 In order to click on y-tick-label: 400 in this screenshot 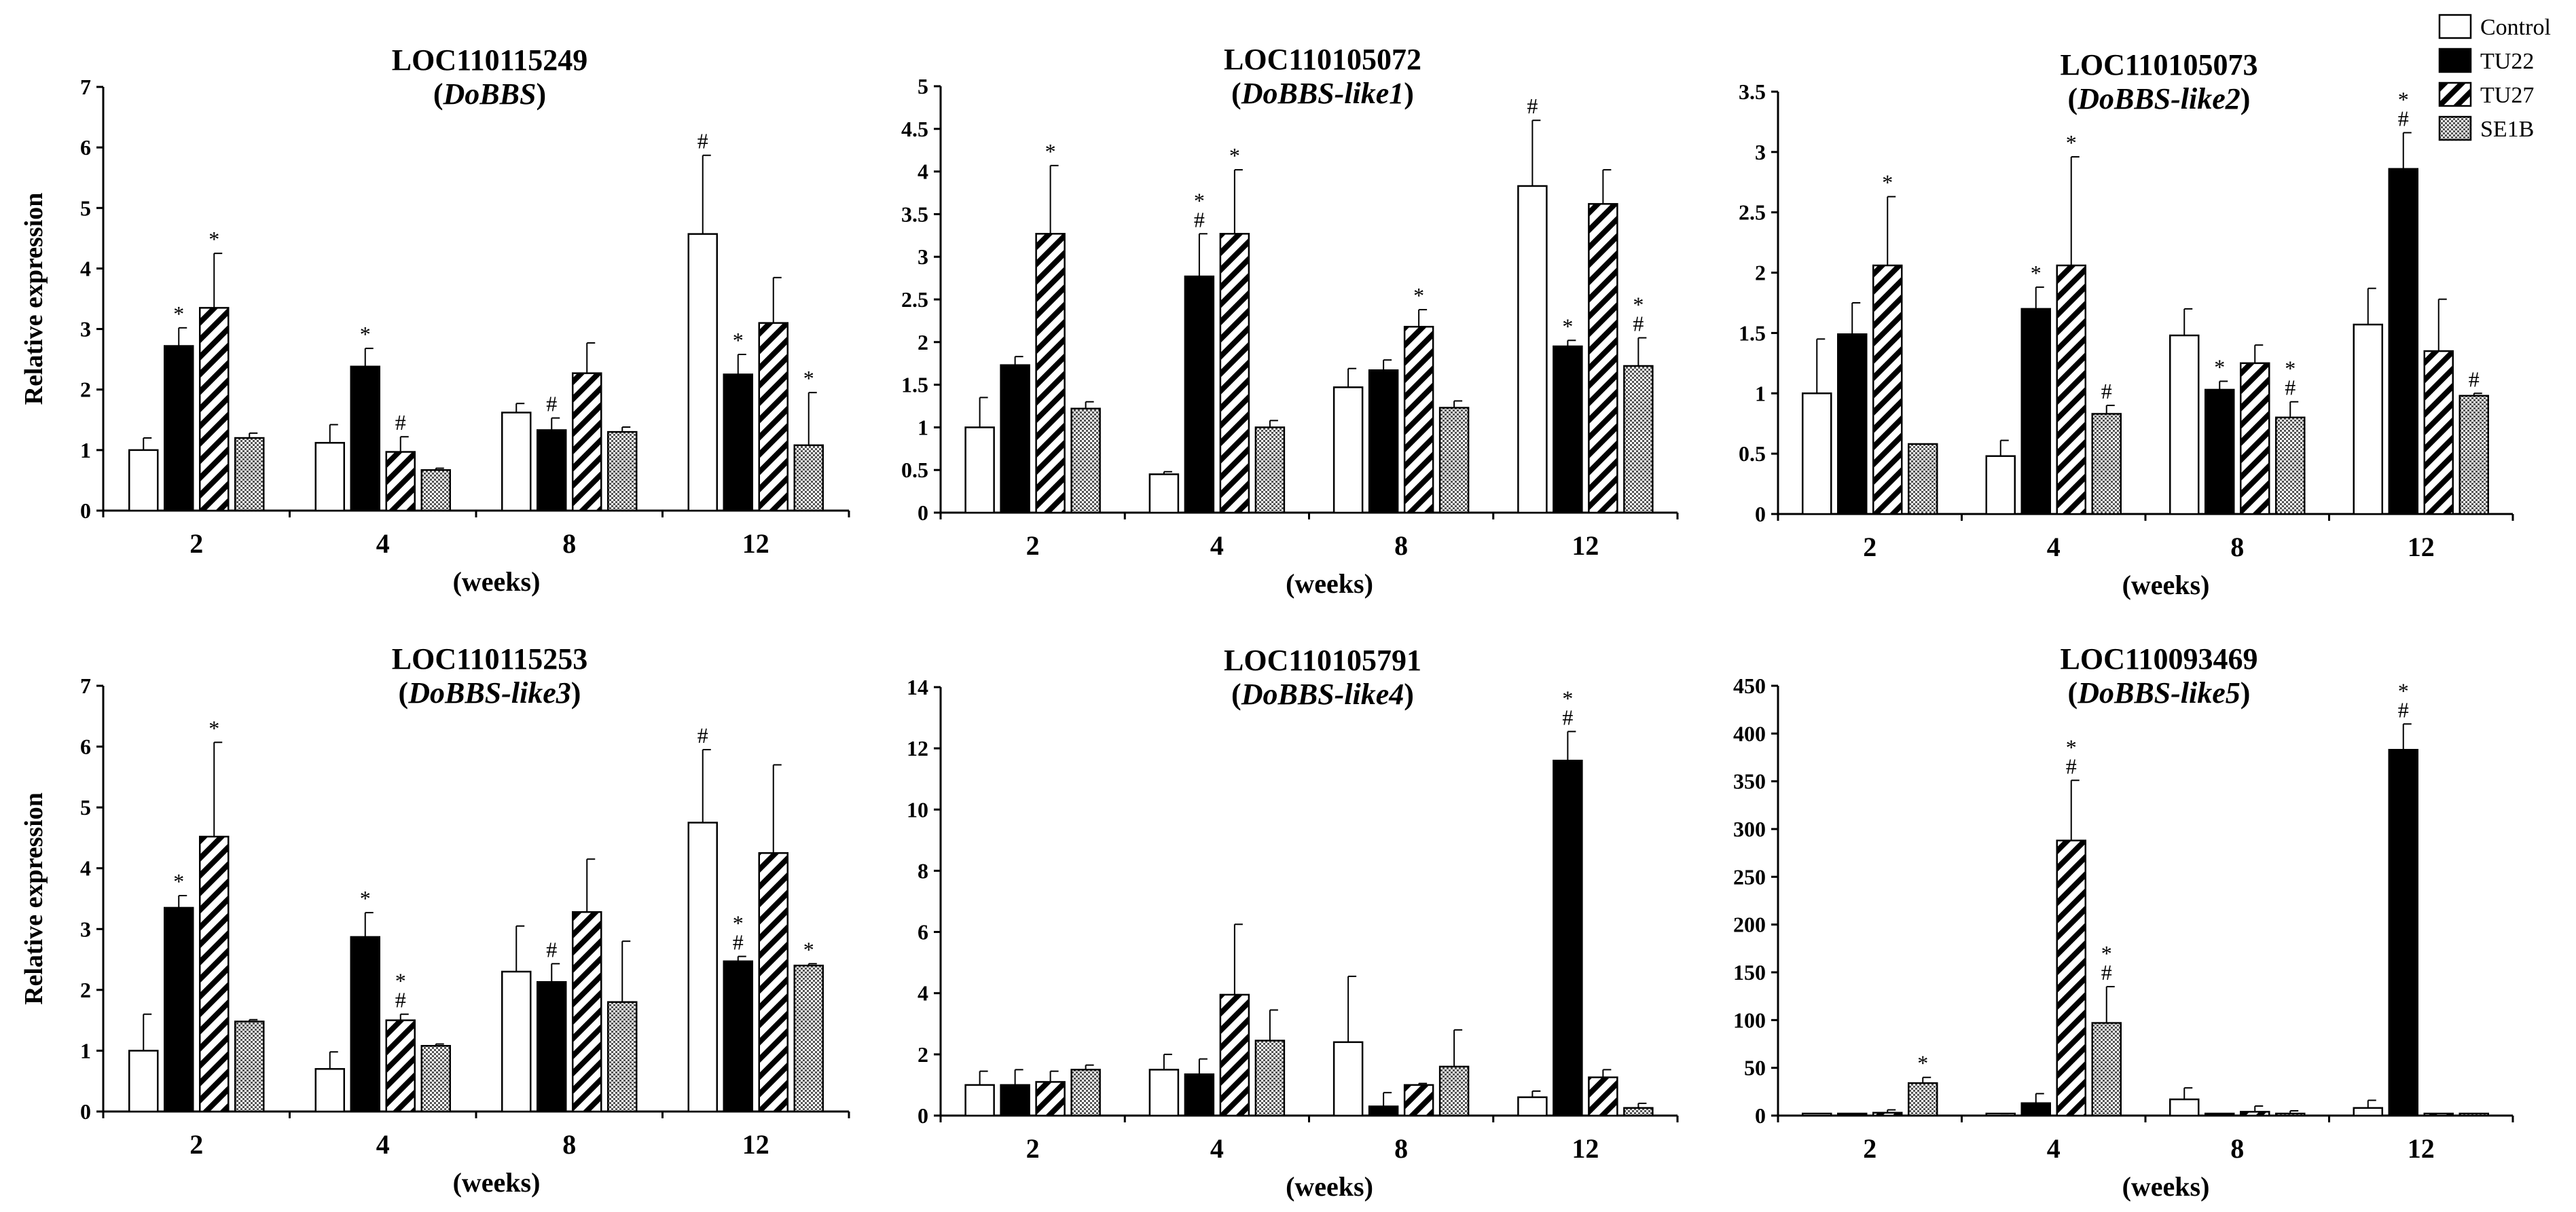, I will do `click(1749, 733)`.